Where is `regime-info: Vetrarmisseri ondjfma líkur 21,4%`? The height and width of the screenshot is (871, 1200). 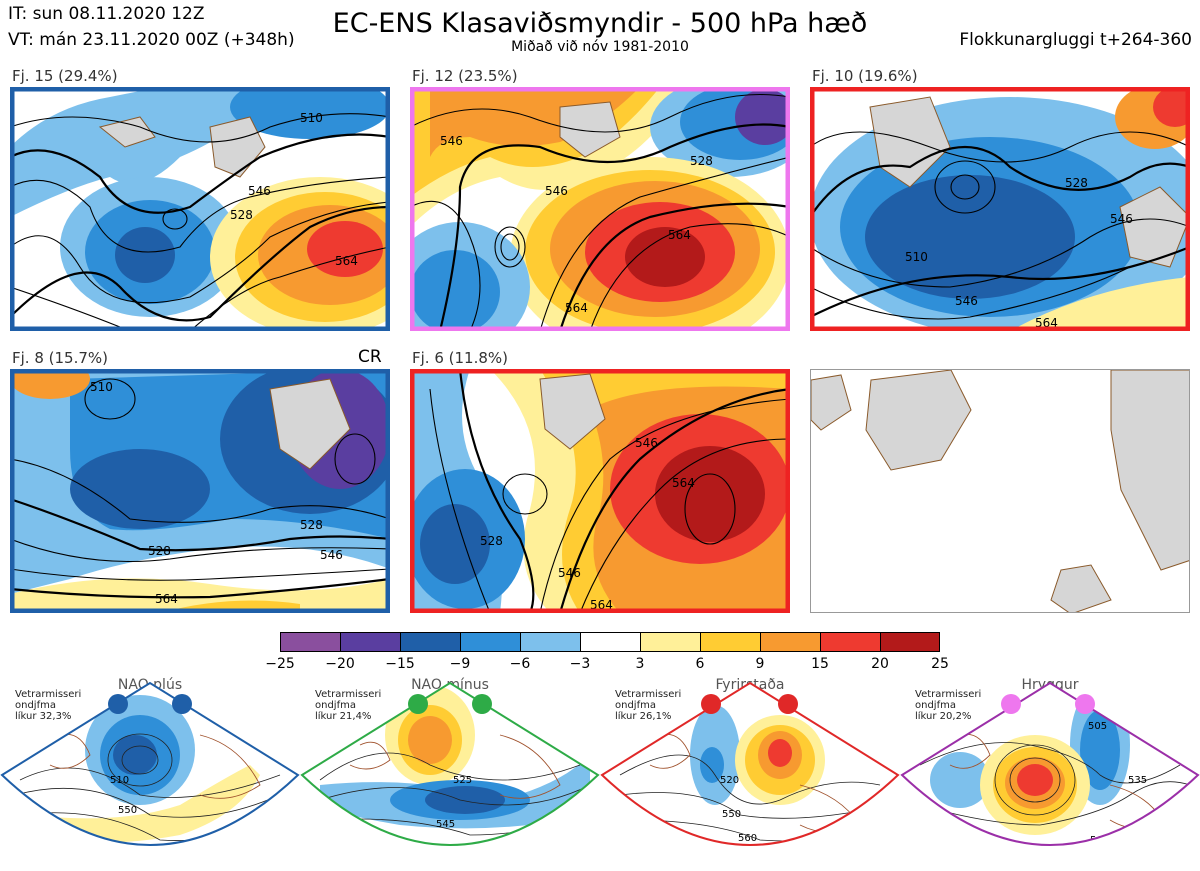
regime-info: Vetrarmisseri ondjfma líkur 21,4% is located at coordinates (348, 705).